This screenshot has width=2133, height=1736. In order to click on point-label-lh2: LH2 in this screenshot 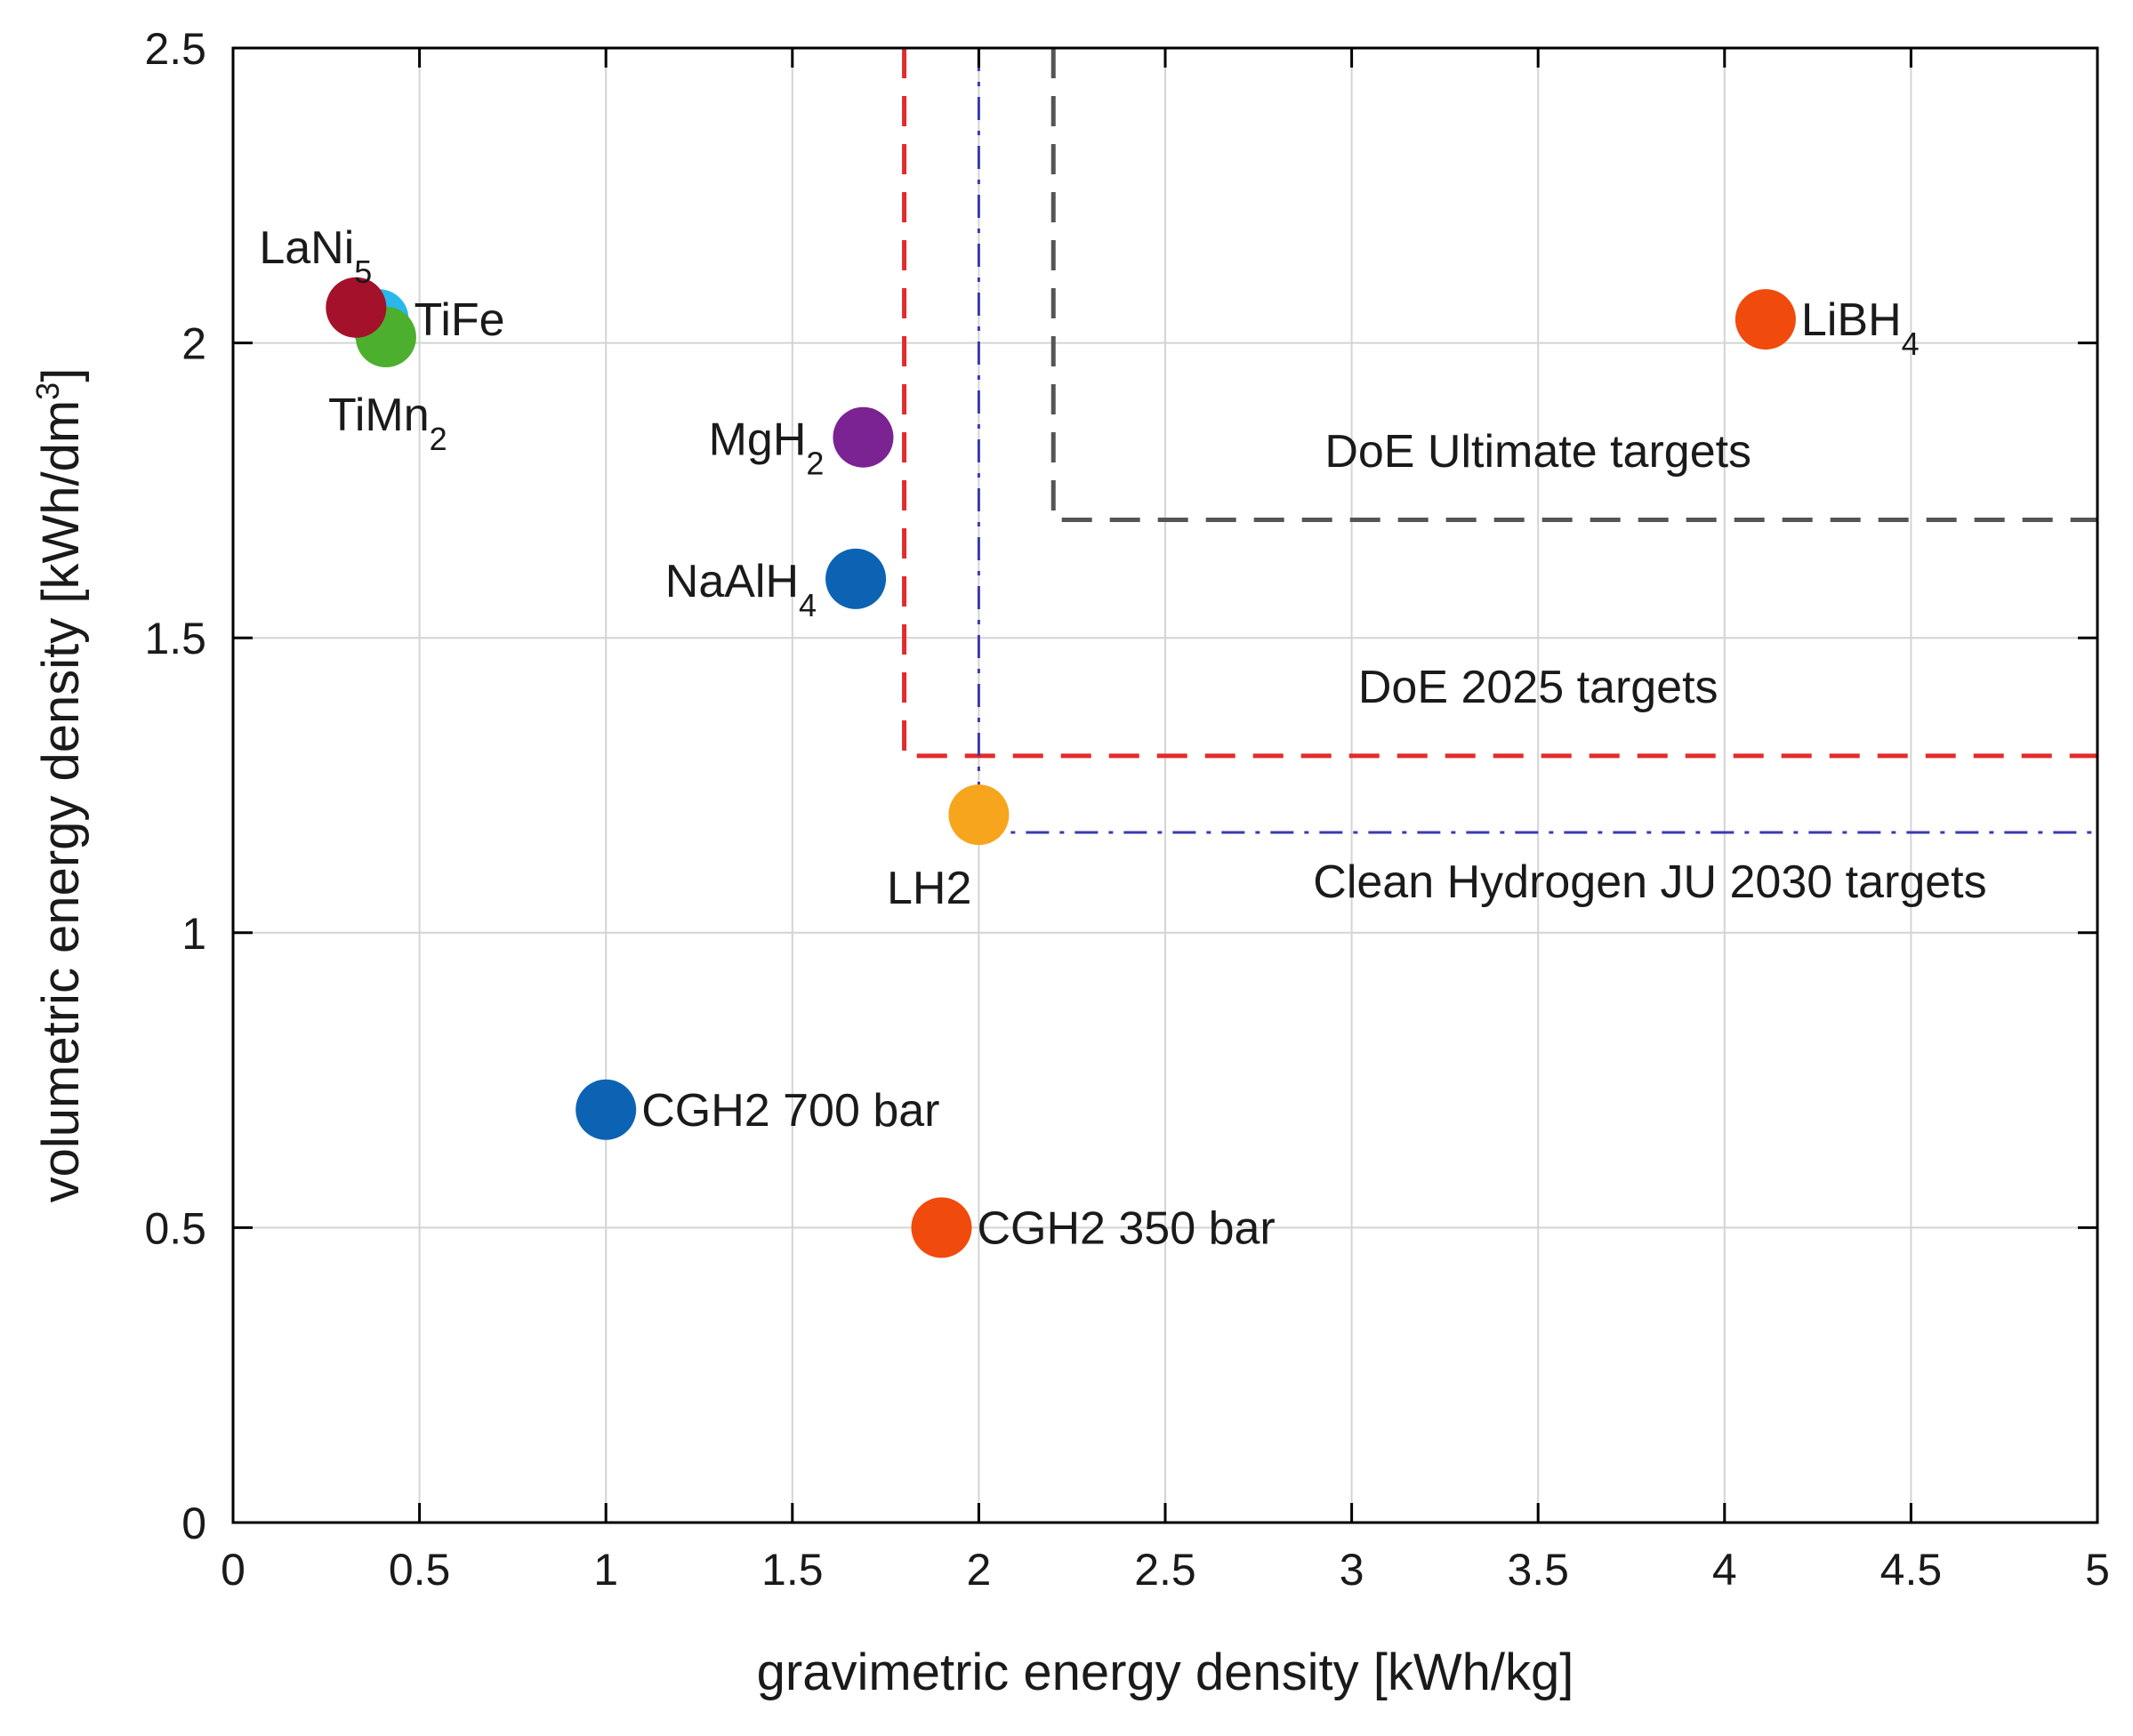, I will do `click(929, 888)`.